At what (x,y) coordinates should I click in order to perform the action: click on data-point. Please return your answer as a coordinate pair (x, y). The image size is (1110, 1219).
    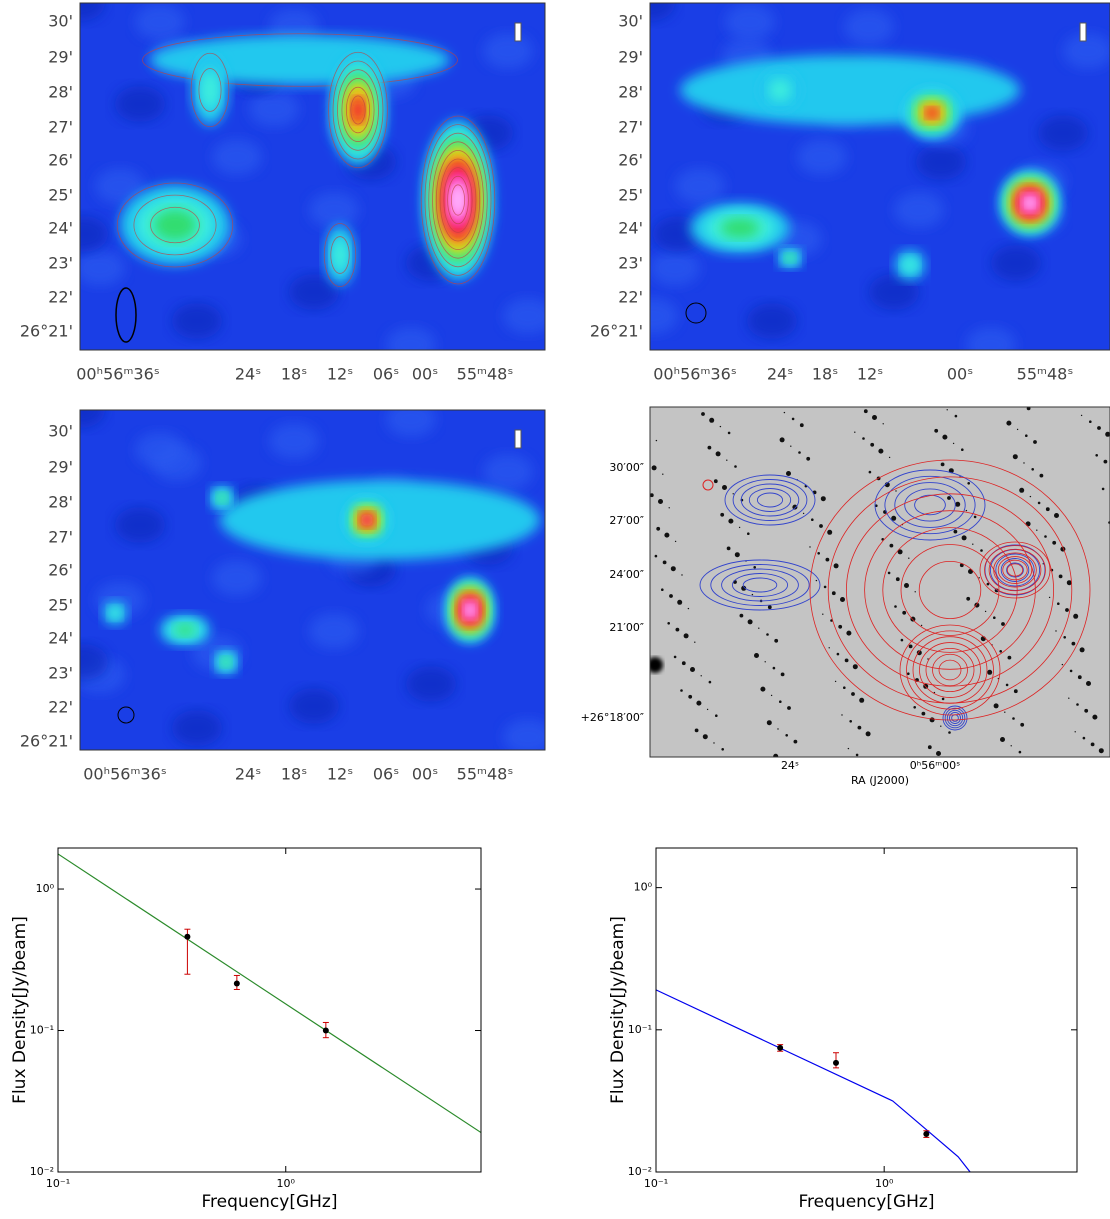
    Looking at the image, I should click on (325, 1030).